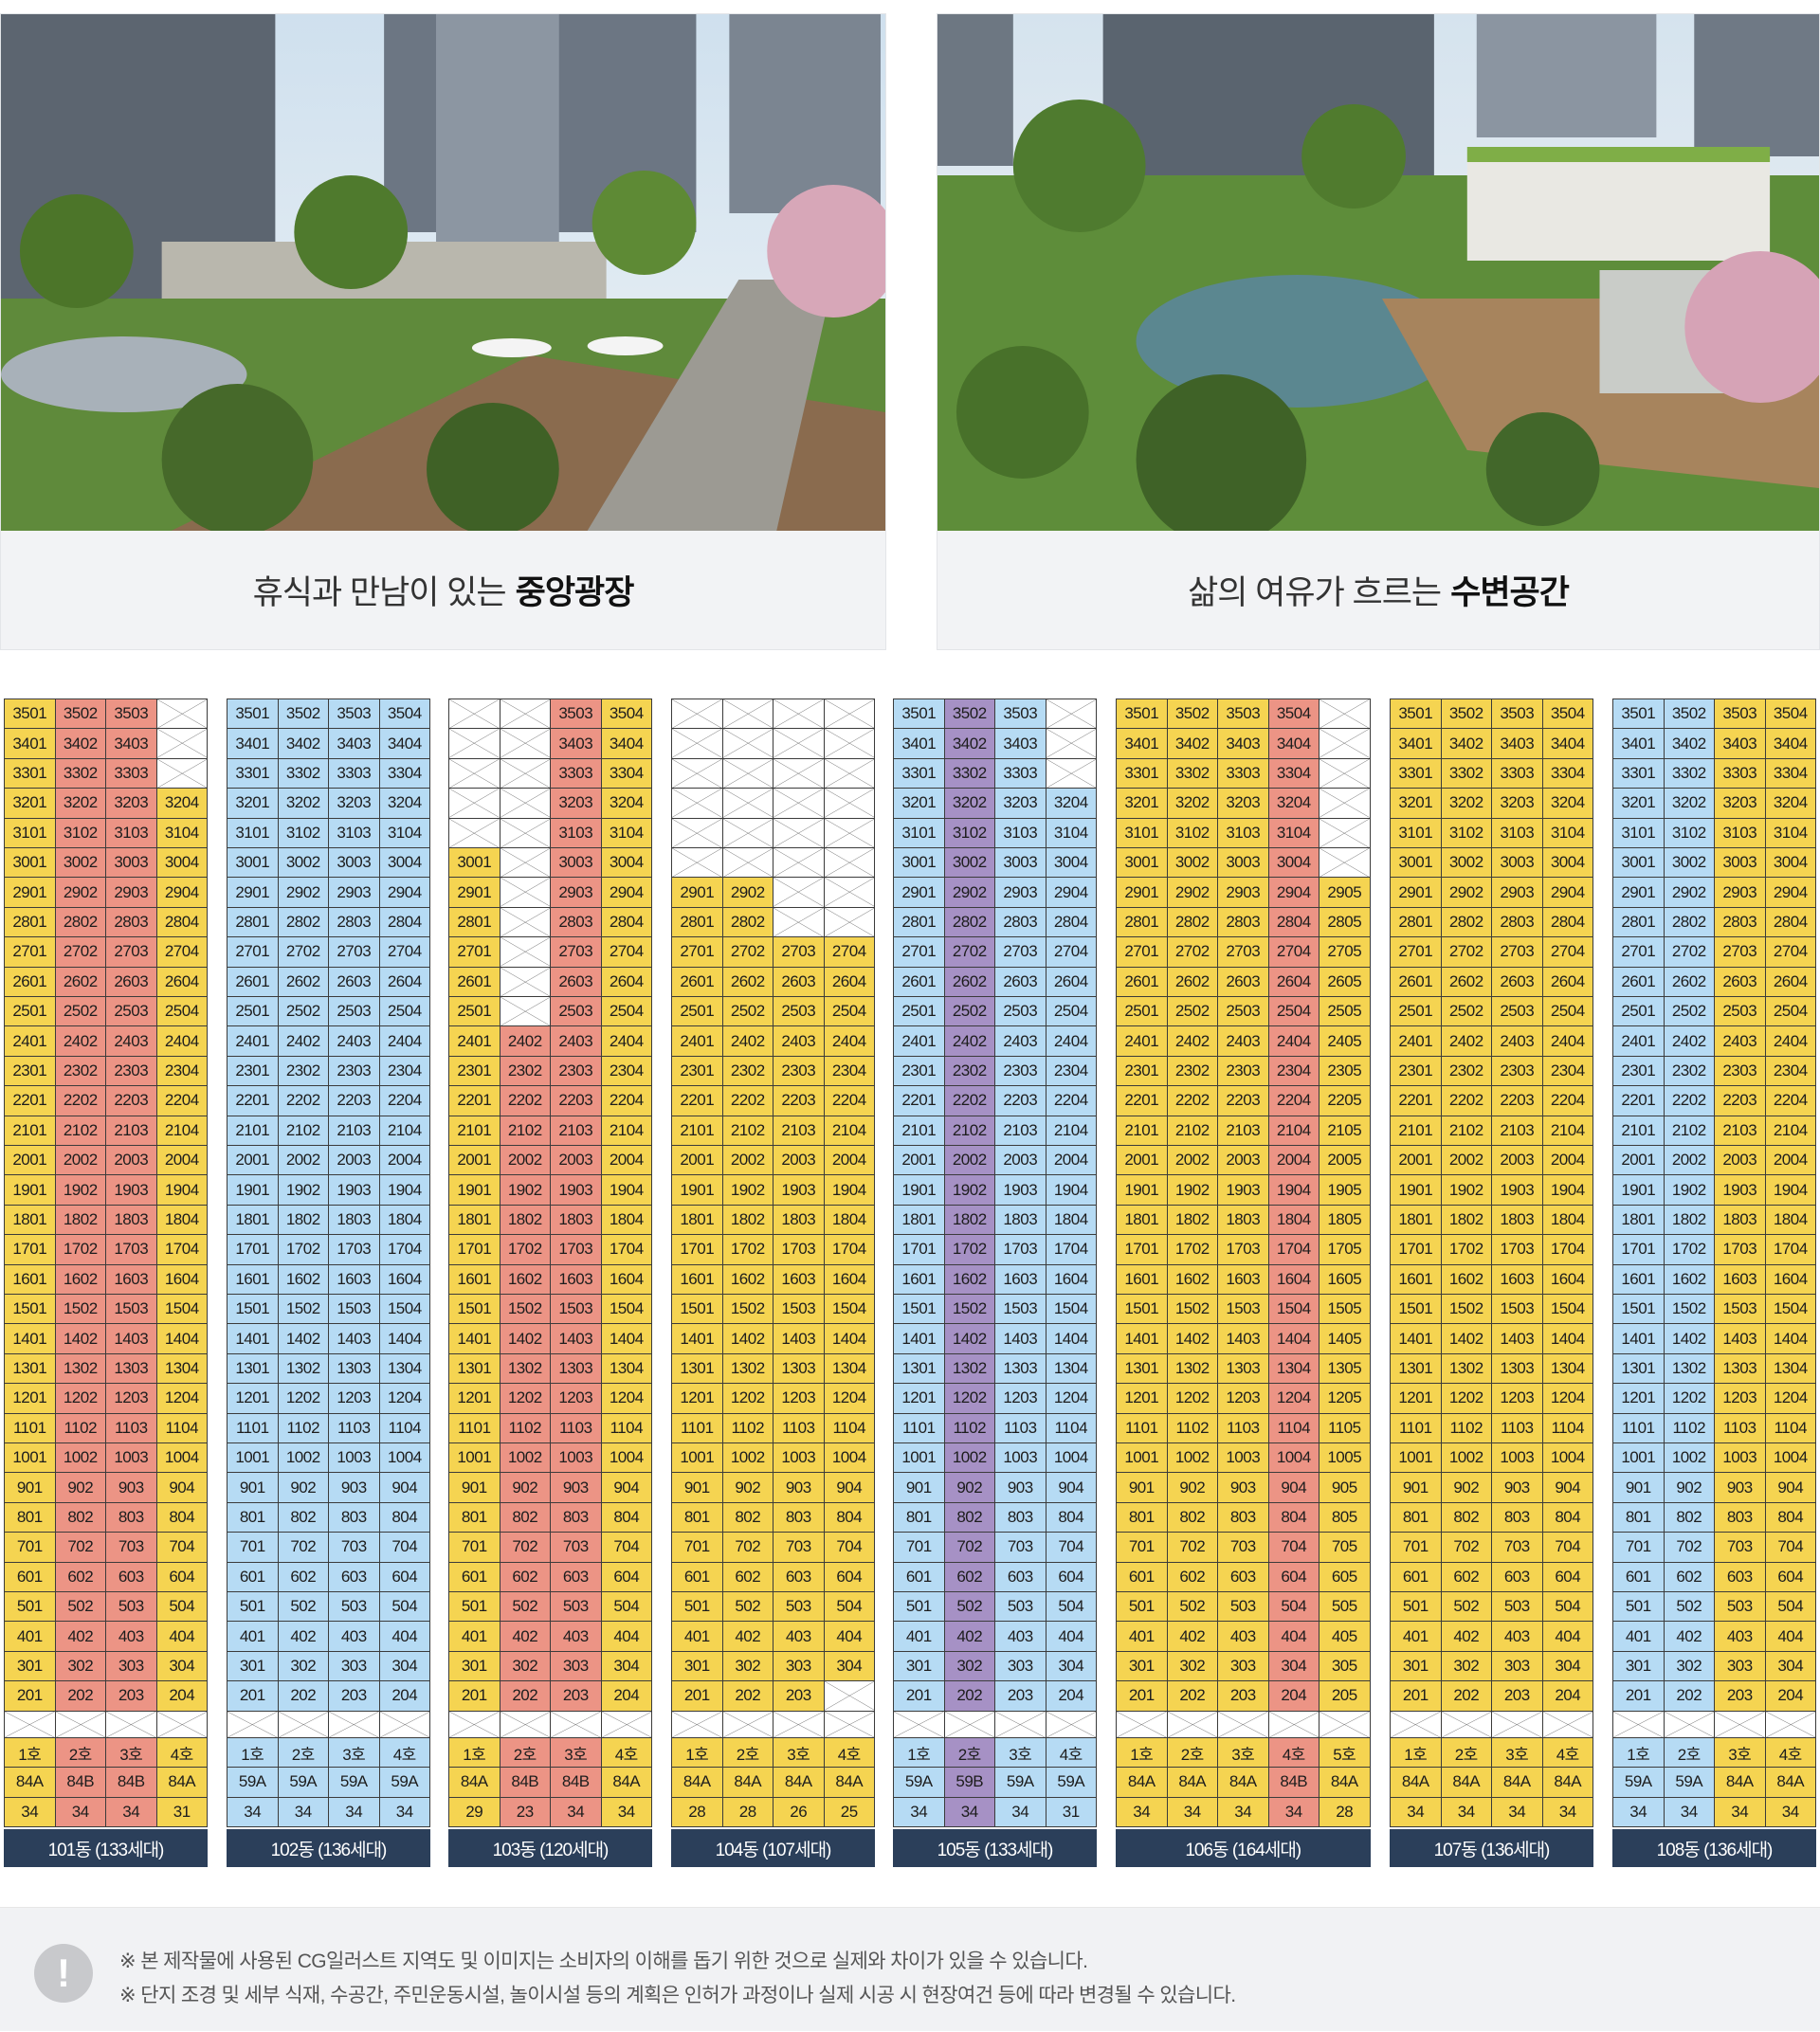 The image size is (1820, 2032). What do you see at coordinates (80, 832) in the screenshot?
I see `unit-cell: 3102` at bounding box center [80, 832].